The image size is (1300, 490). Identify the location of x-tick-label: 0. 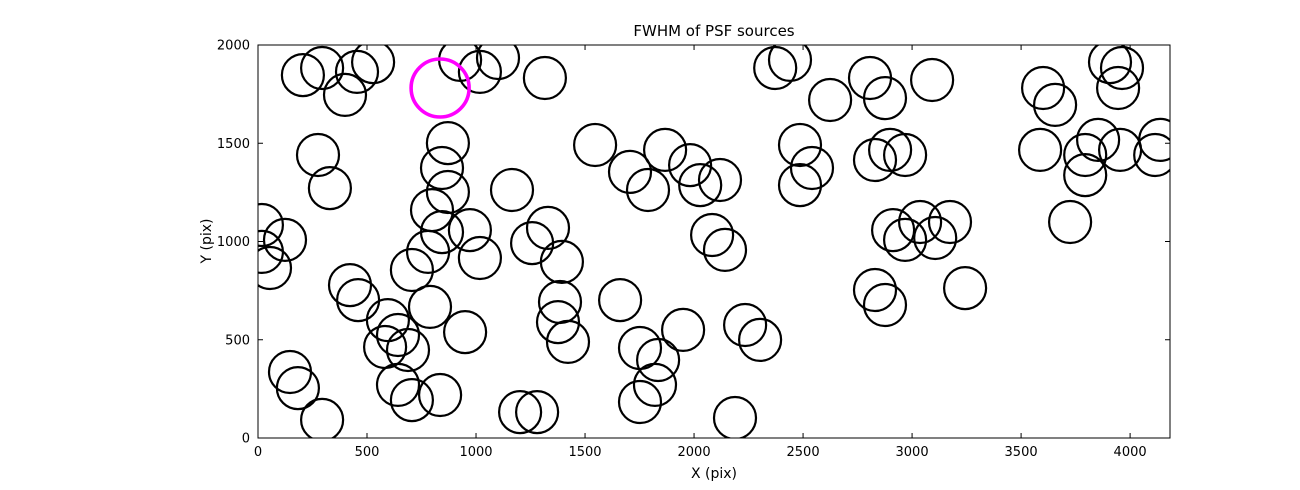
(258, 452).